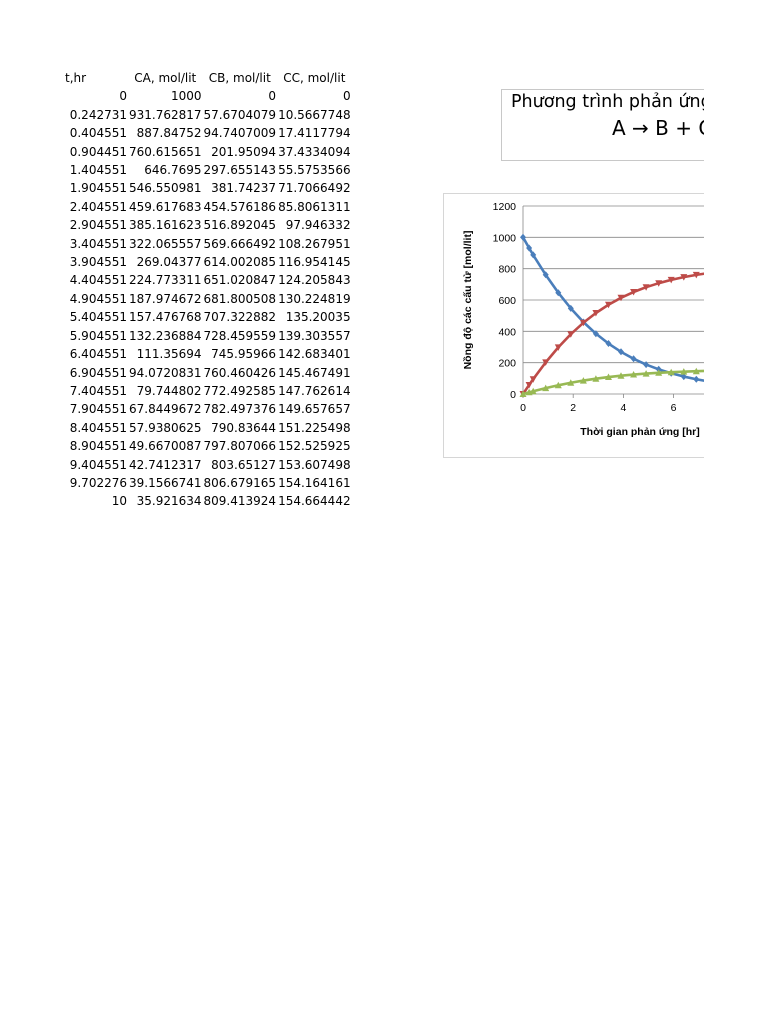 The height and width of the screenshot is (1024, 768). I want to click on table-cell: 7.904551, so click(98, 409).